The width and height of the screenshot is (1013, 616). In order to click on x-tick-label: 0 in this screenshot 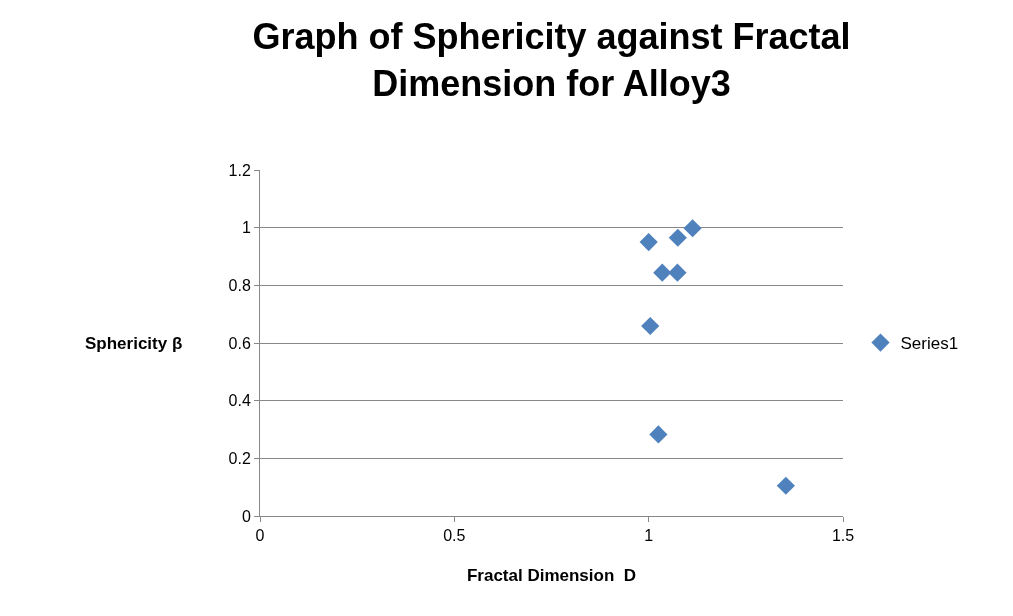, I will do `click(260, 536)`.